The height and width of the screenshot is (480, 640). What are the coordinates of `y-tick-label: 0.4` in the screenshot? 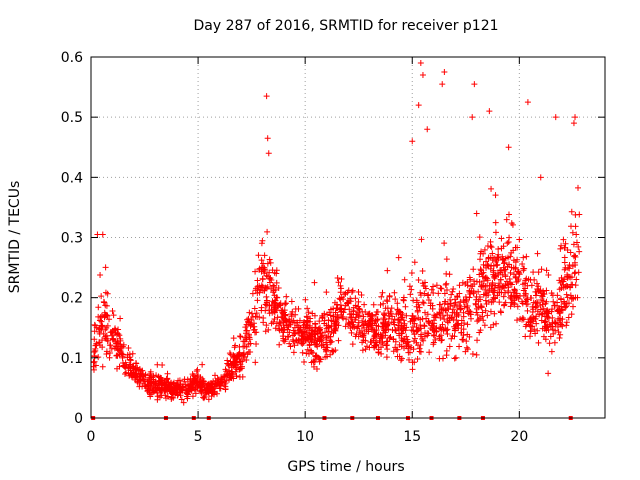 It's located at (72, 178).